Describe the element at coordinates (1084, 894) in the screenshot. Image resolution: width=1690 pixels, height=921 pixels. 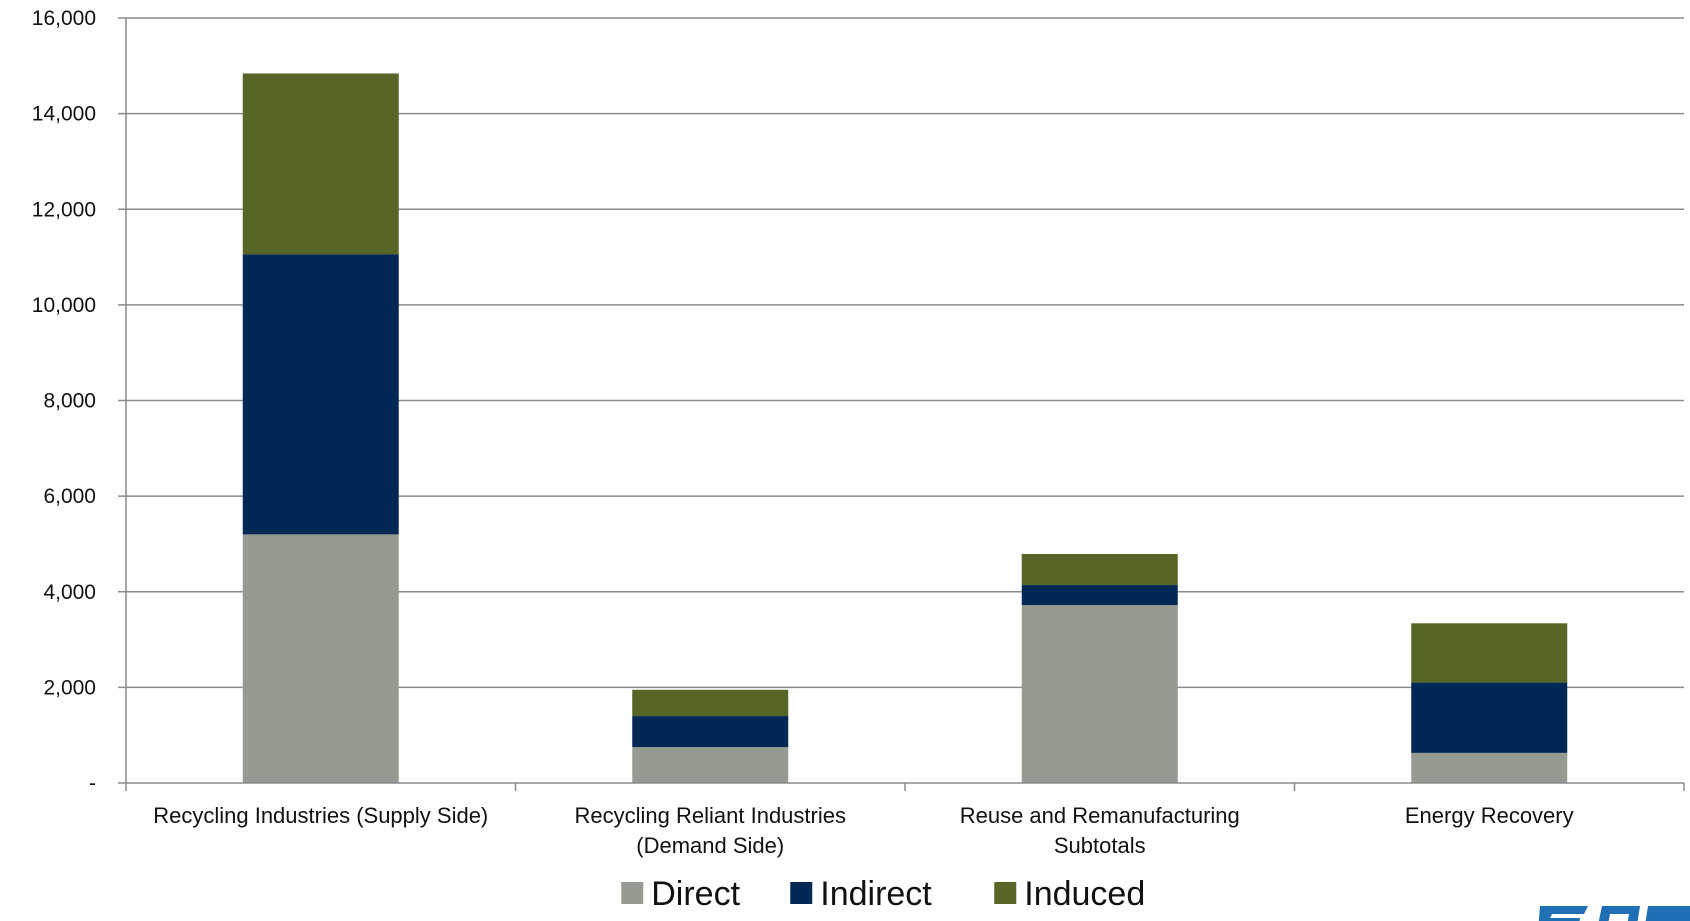
I see `legend-label-induced: Induced` at that location.